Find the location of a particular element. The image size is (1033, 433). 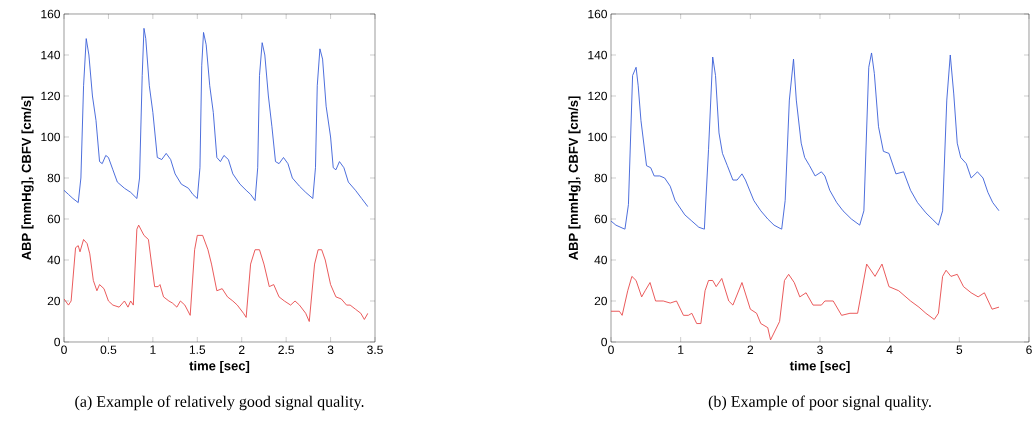

x-tick-label: 4 is located at coordinates (889, 349).